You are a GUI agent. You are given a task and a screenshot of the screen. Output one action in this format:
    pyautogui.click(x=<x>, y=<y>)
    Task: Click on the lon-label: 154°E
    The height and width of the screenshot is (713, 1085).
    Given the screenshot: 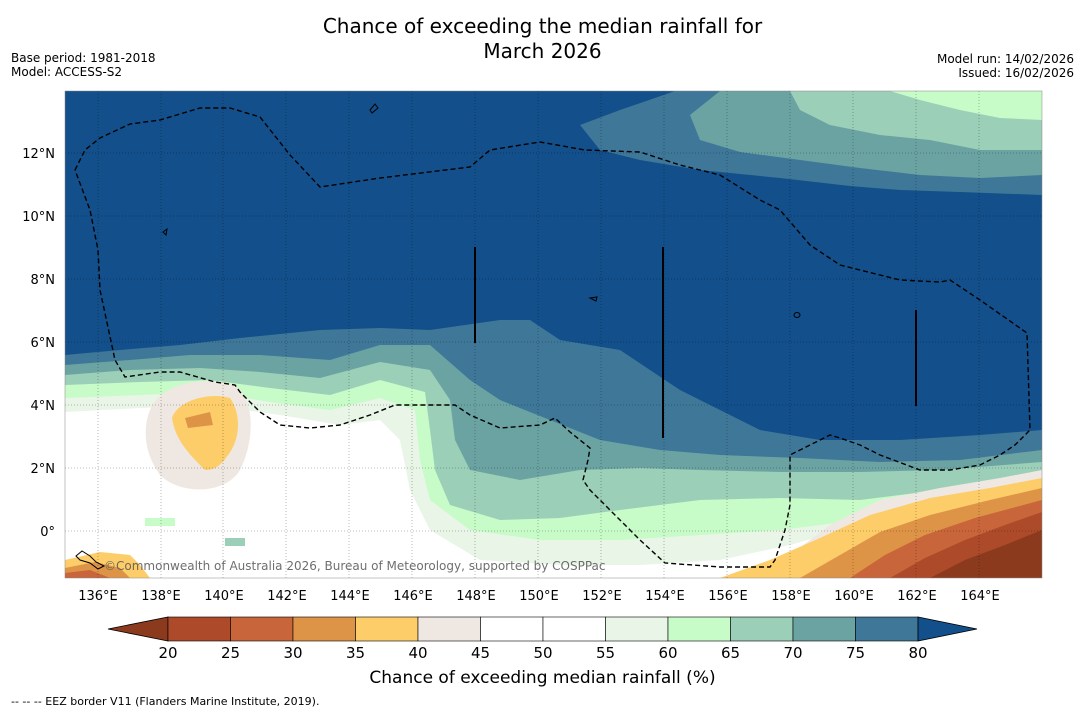 What is the action you would take?
    pyautogui.click(x=665, y=596)
    